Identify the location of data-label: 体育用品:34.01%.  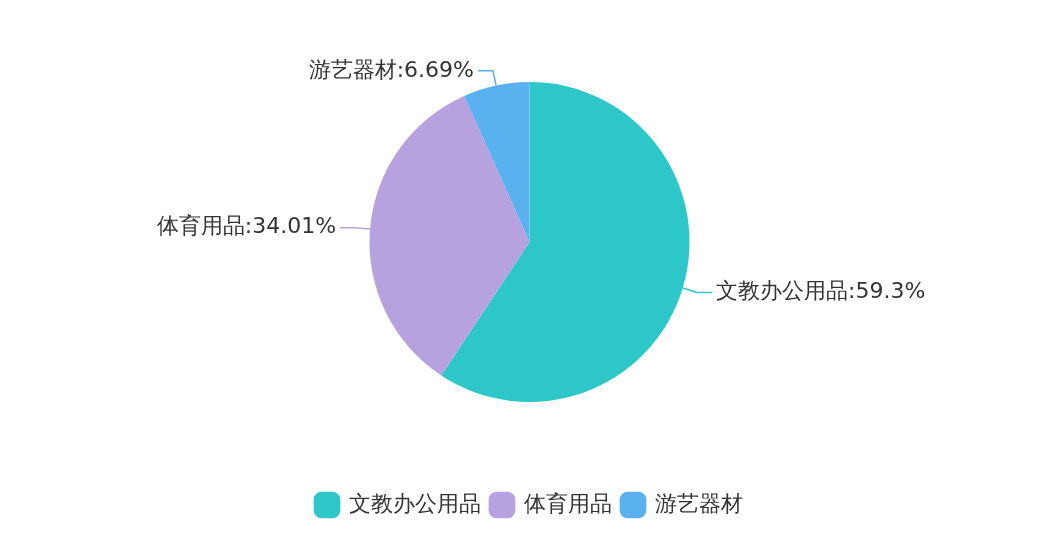
(246, 226).